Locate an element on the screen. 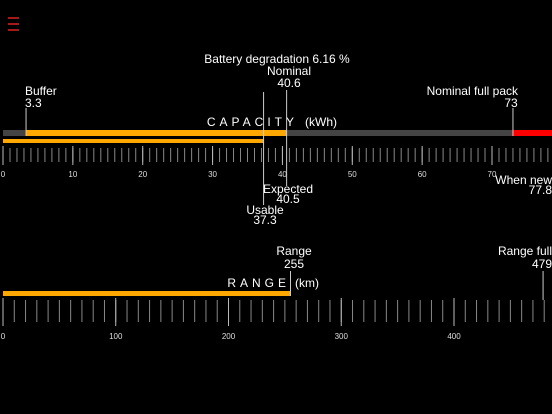 Image resolution: width=552 pixels, height=414 pixels. range-full-value: 479 is located at coordinates (542, 264).